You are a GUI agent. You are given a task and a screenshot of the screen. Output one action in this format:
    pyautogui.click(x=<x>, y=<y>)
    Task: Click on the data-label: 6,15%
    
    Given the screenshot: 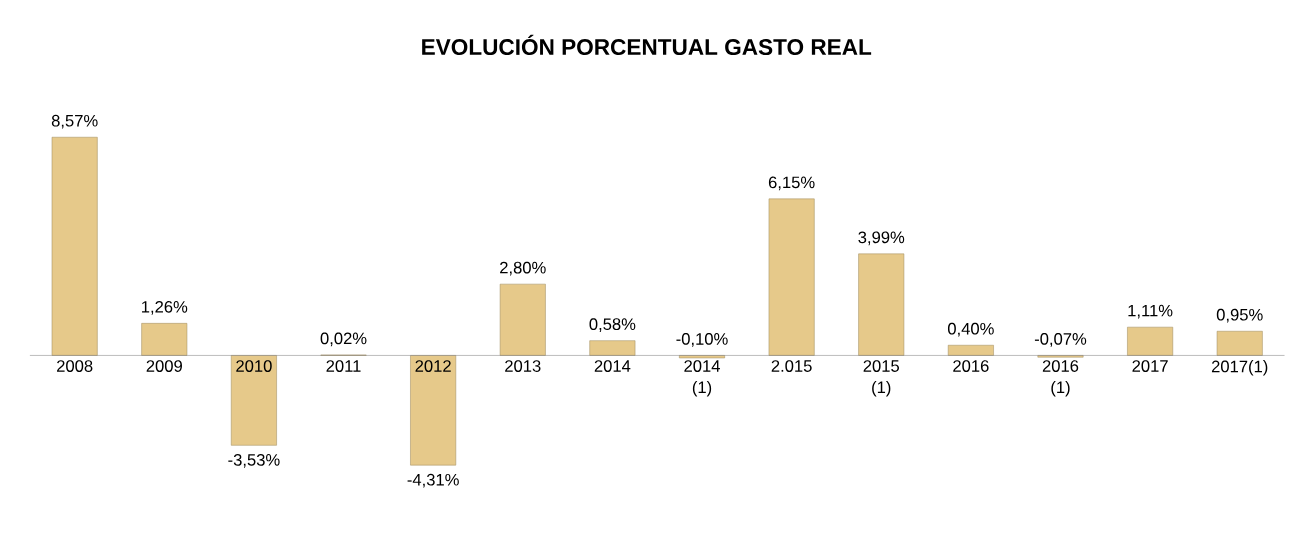 What is the action you would take?
    pyautogui.click(x=791, y=183)
    